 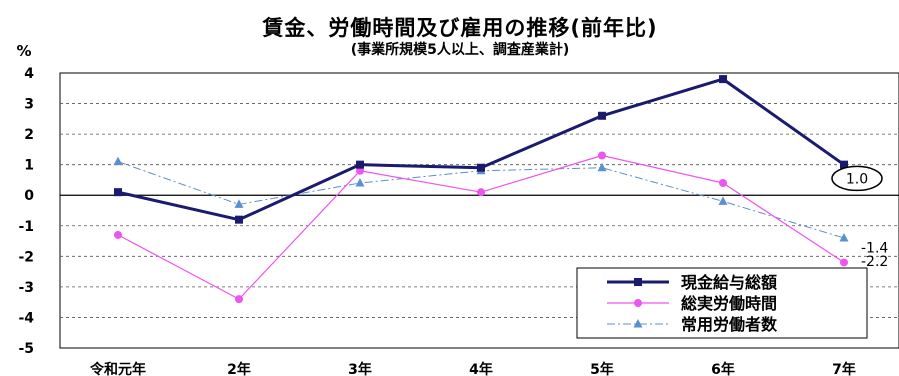 What do you see at coordinates (26, 318) in the screenshot?
I see `y-tick-label: -4` at bounding box center [26, 318].